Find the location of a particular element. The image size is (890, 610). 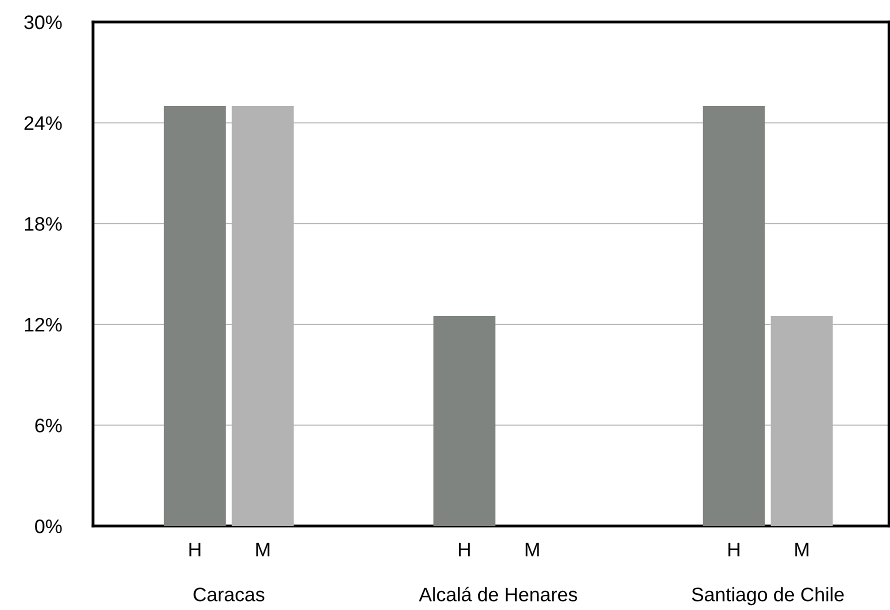

x-tick-label: Alcalá de Henares is located at coordinates (498, 594).